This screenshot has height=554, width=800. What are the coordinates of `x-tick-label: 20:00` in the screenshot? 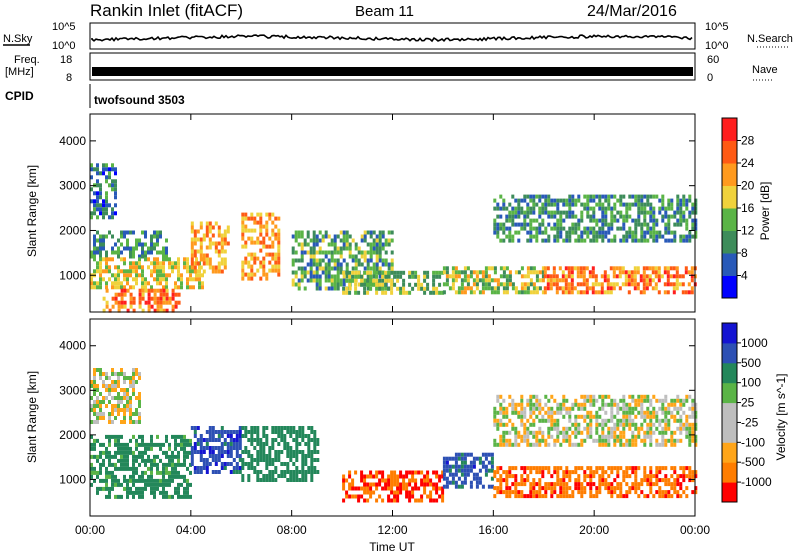 It's located at (594, 530).